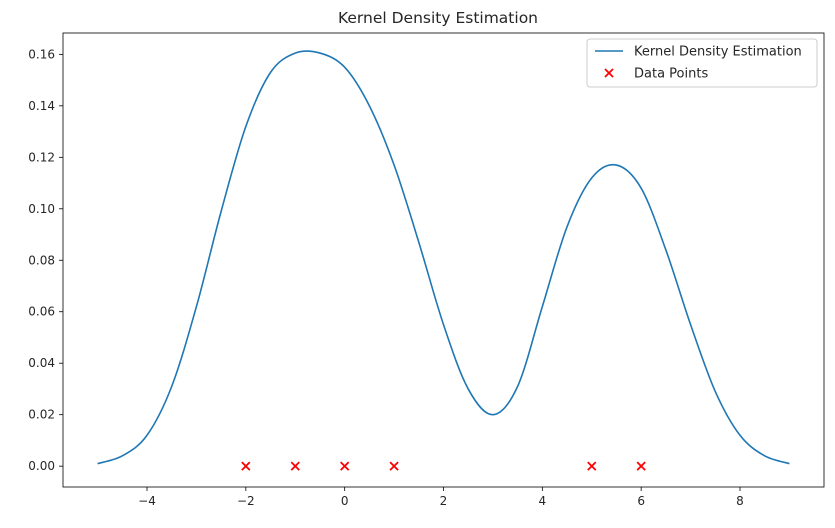 The width and height of the screenshot is (835, 528). Describe the element at coordinates (444, 501) in the screenshot. I see `x-tick-label: 2` at that location.